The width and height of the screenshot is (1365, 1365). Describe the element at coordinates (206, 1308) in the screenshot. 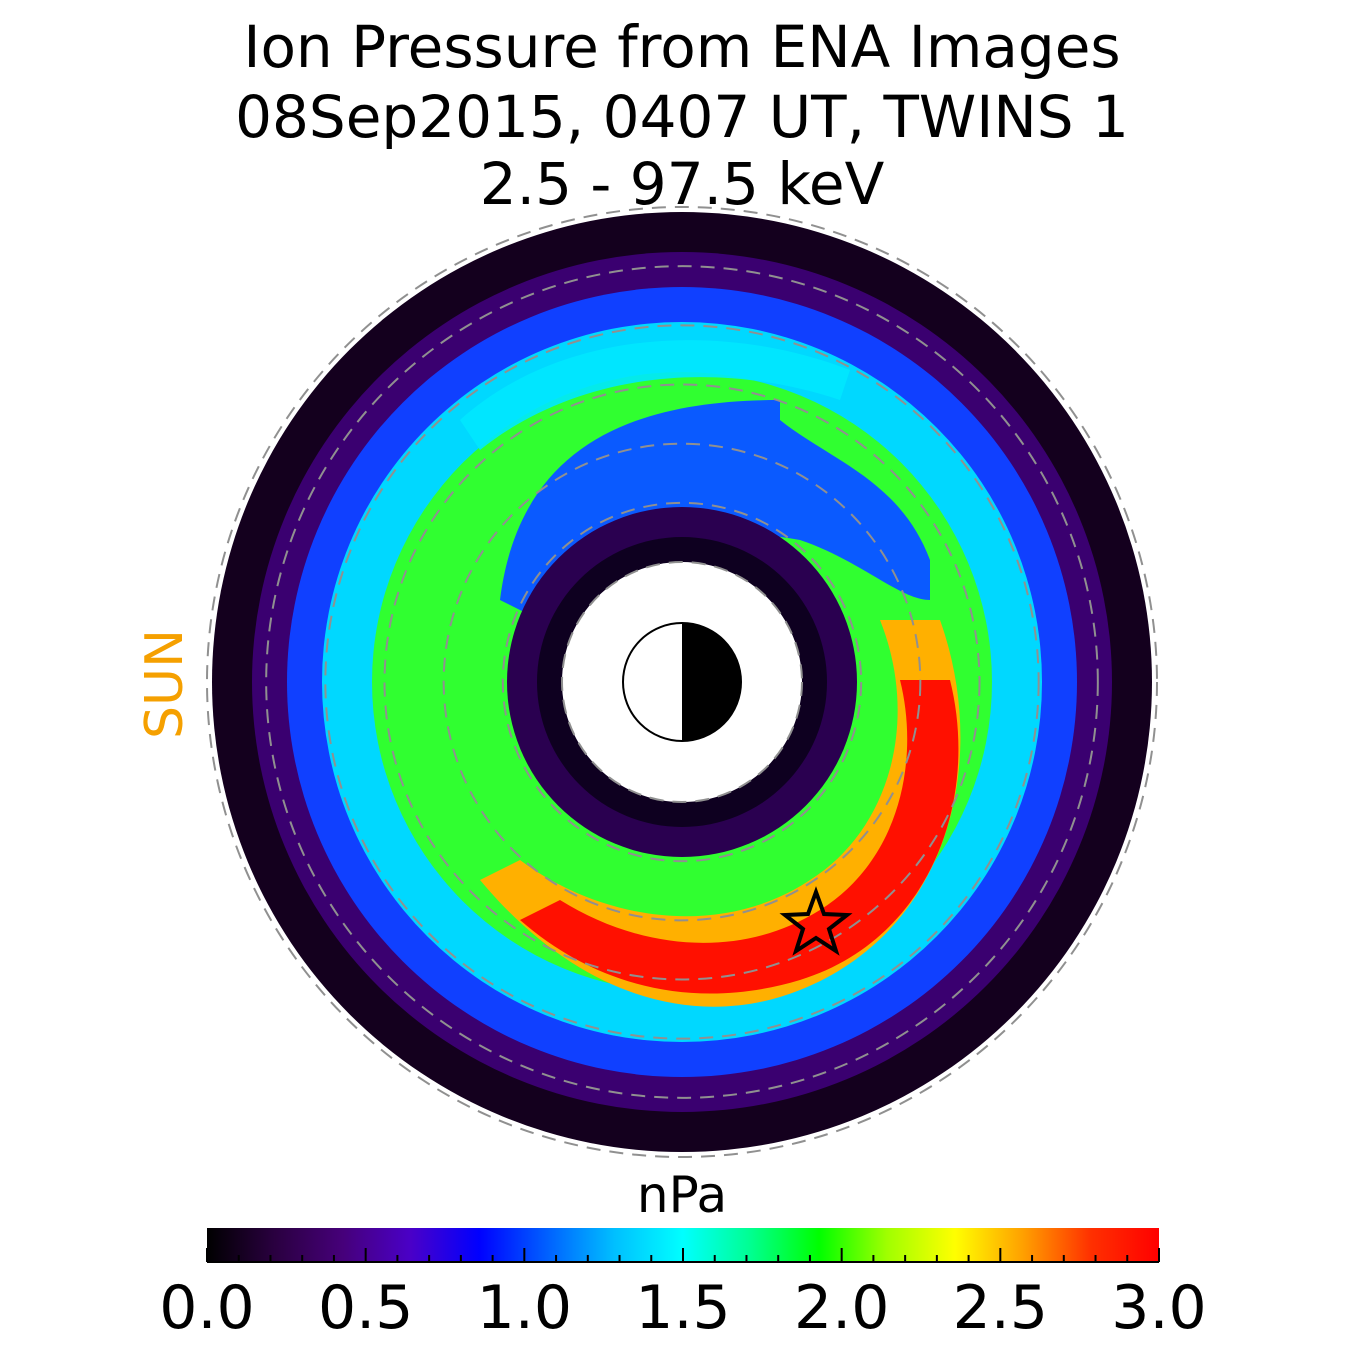

I see `colorbar-tick-label: 0.0` at that location.